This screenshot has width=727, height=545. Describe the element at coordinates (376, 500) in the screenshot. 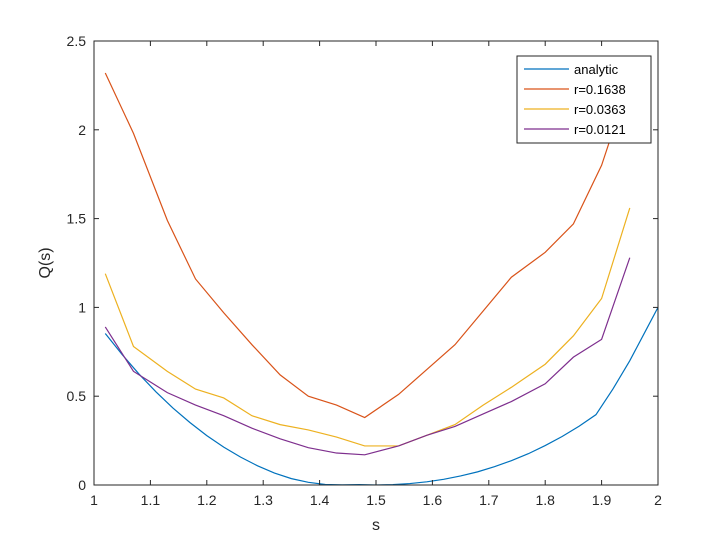

I see `x-tick-label: 1.5` at that location.